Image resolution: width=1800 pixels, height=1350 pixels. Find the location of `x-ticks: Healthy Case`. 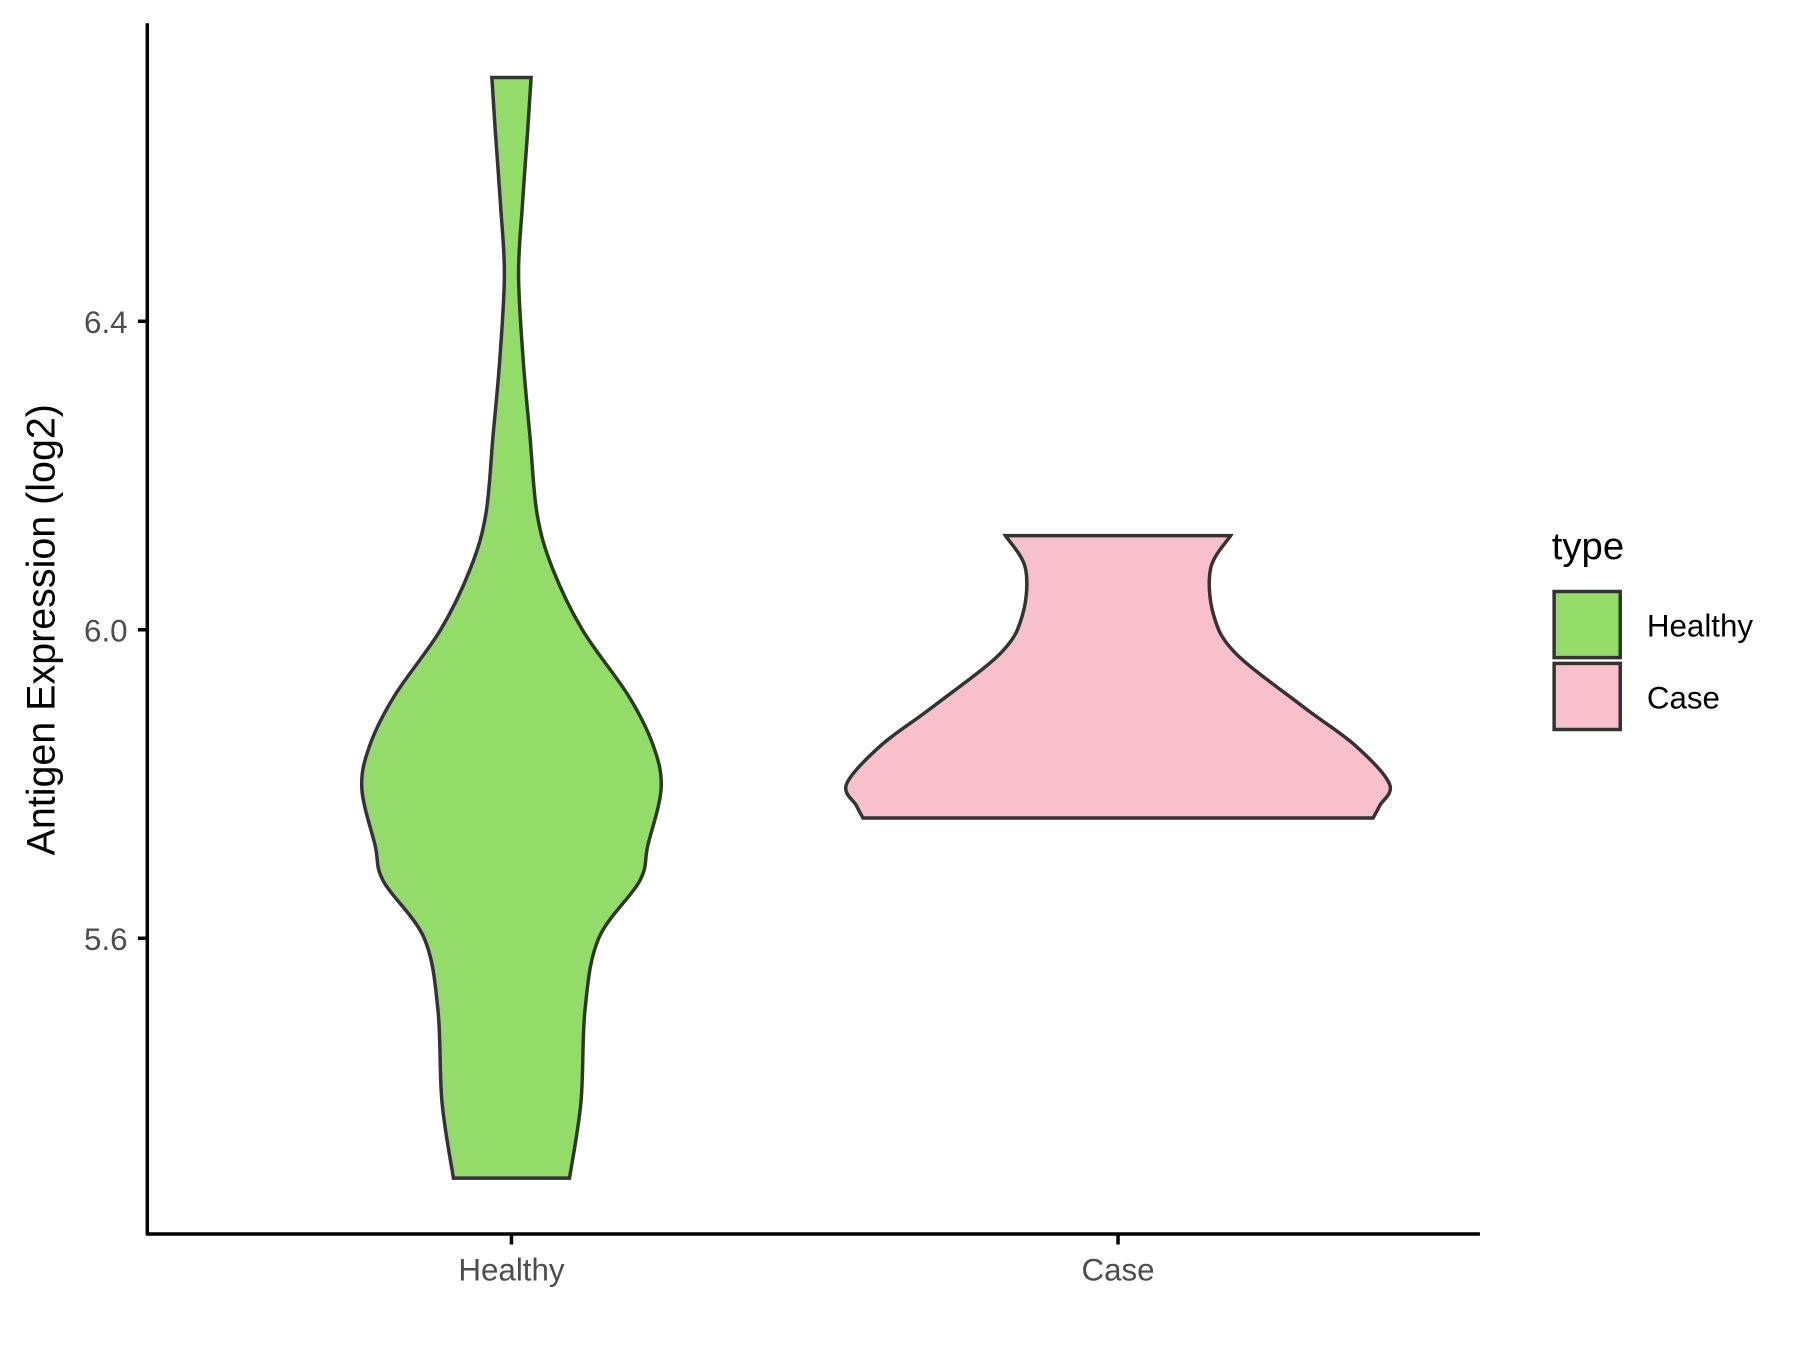

x-ticks: Healthy Case is located at coordinates (806, 1260).